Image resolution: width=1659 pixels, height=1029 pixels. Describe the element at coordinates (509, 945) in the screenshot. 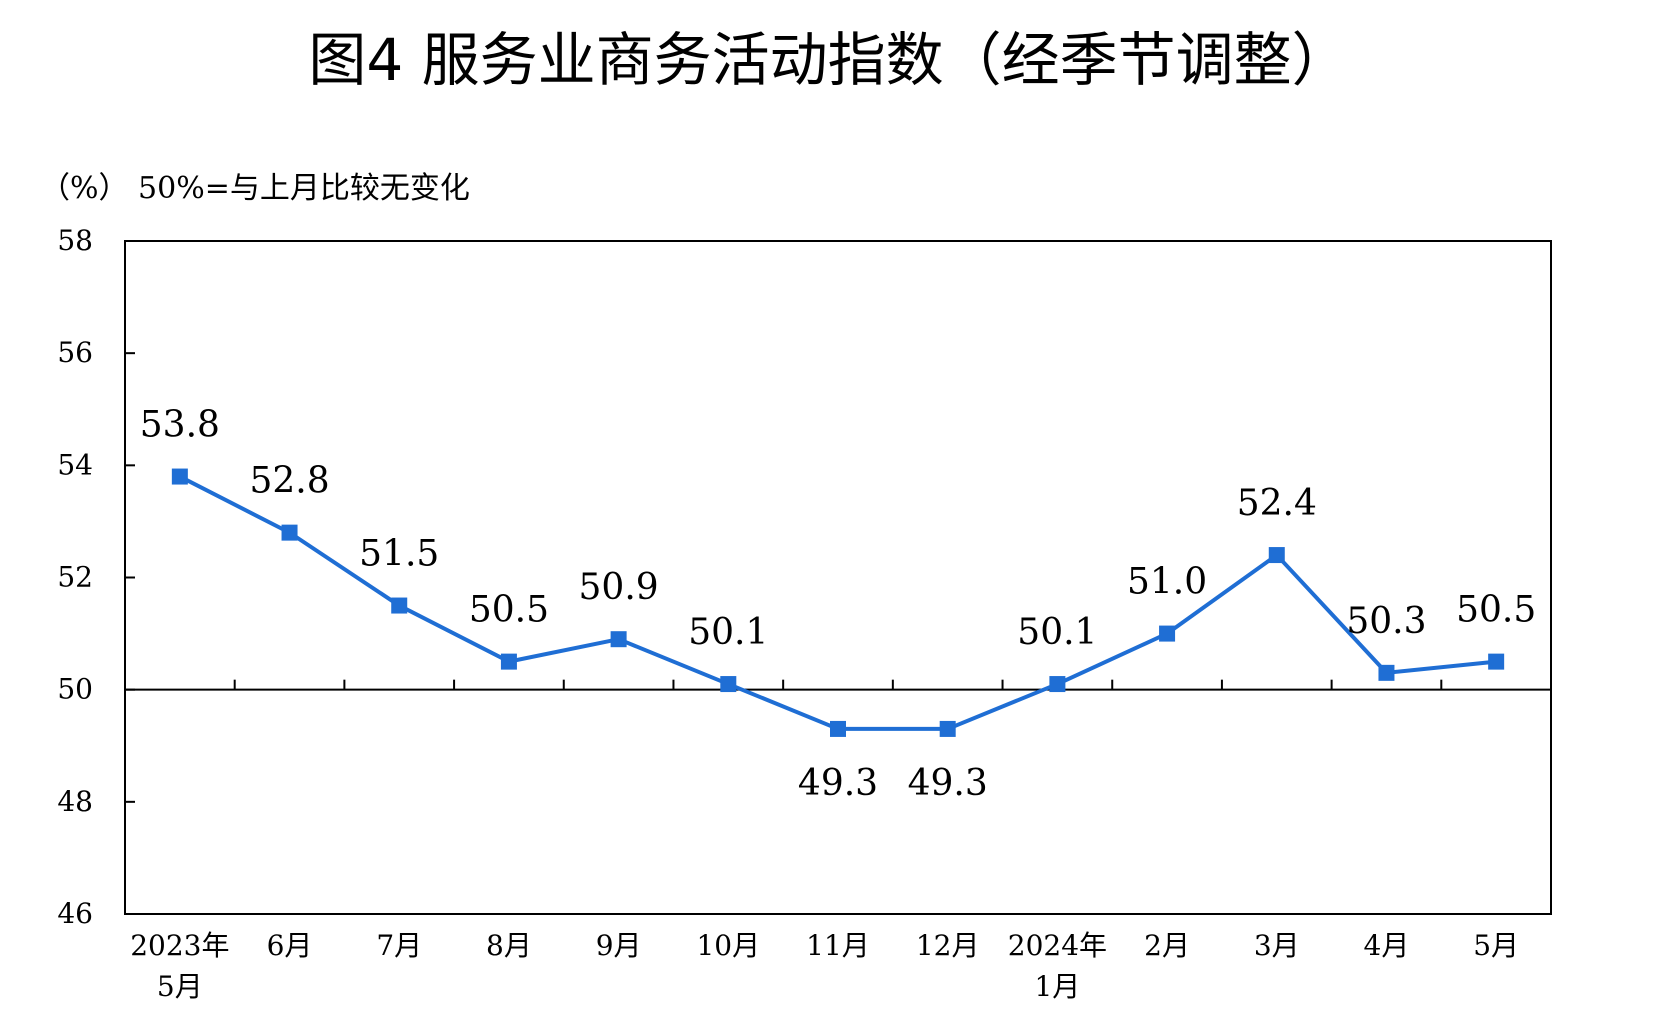

I see `x-tick-label: 8月` at that location.